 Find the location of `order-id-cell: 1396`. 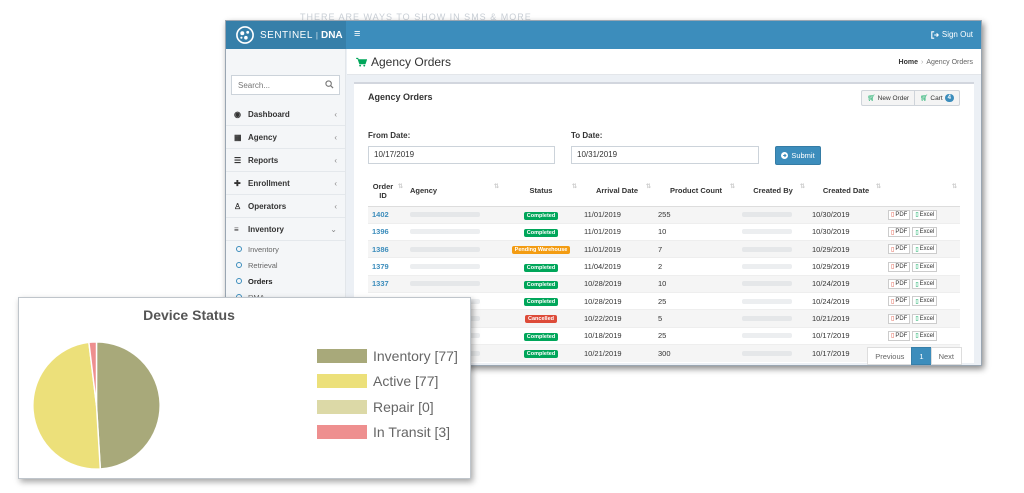

order-id-cell: 1396 is located at coordinates (387, 231).